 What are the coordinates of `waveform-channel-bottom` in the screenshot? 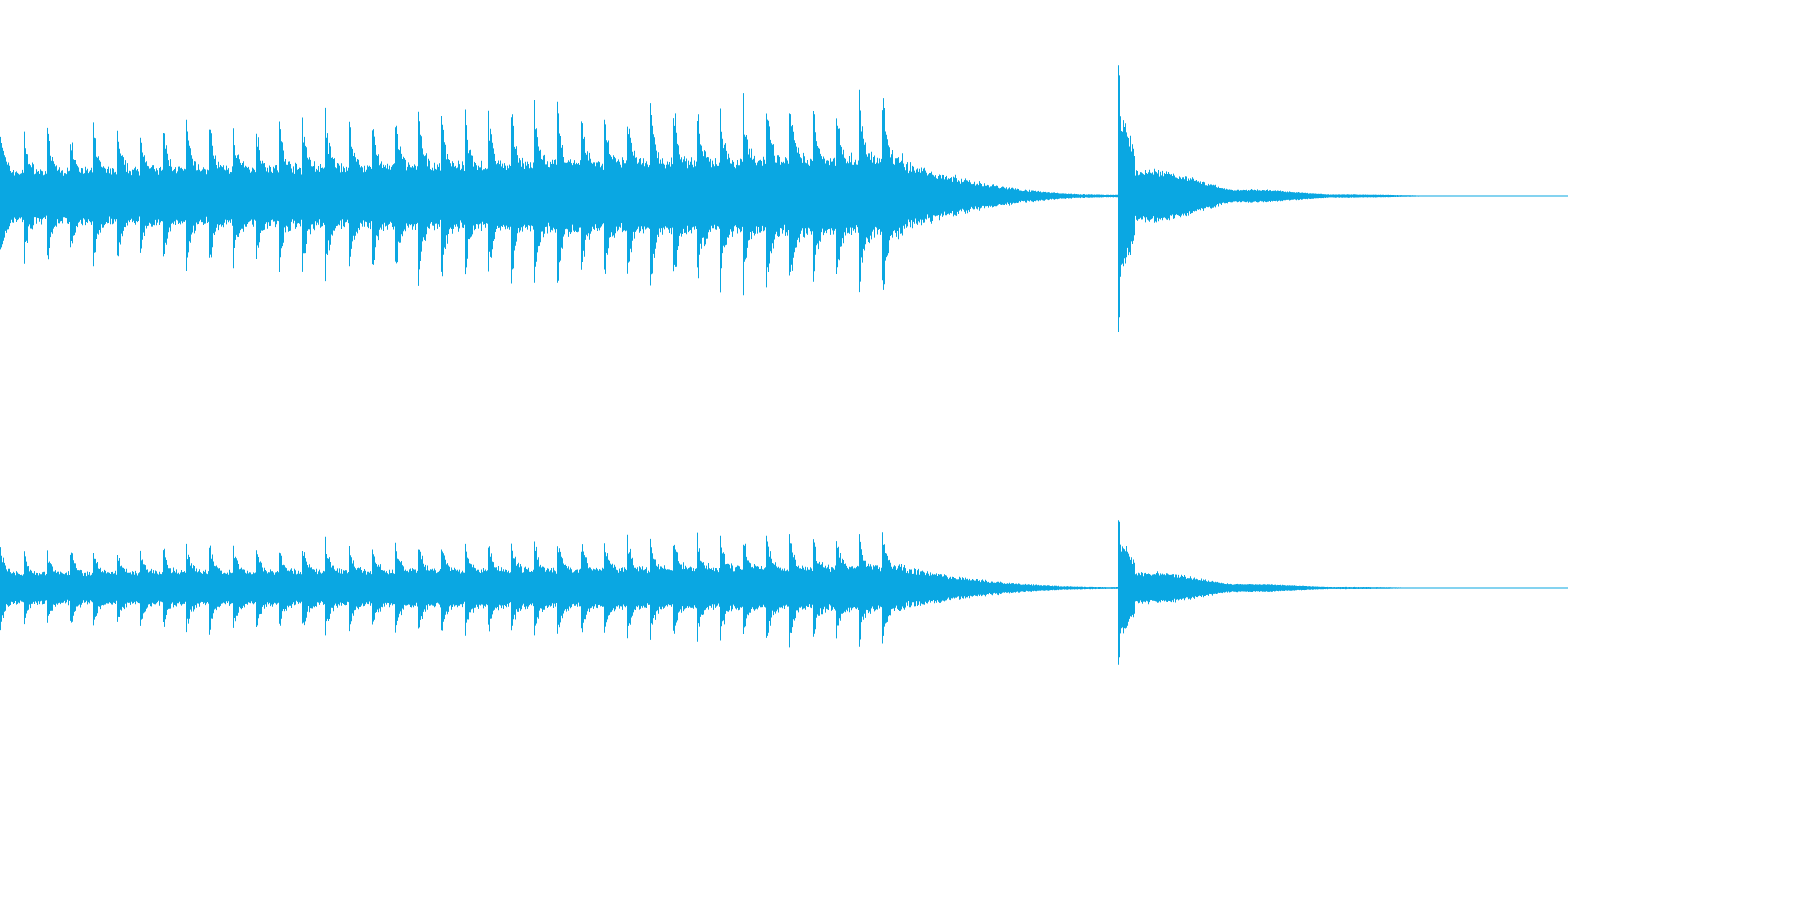 It's located at (784, 592).